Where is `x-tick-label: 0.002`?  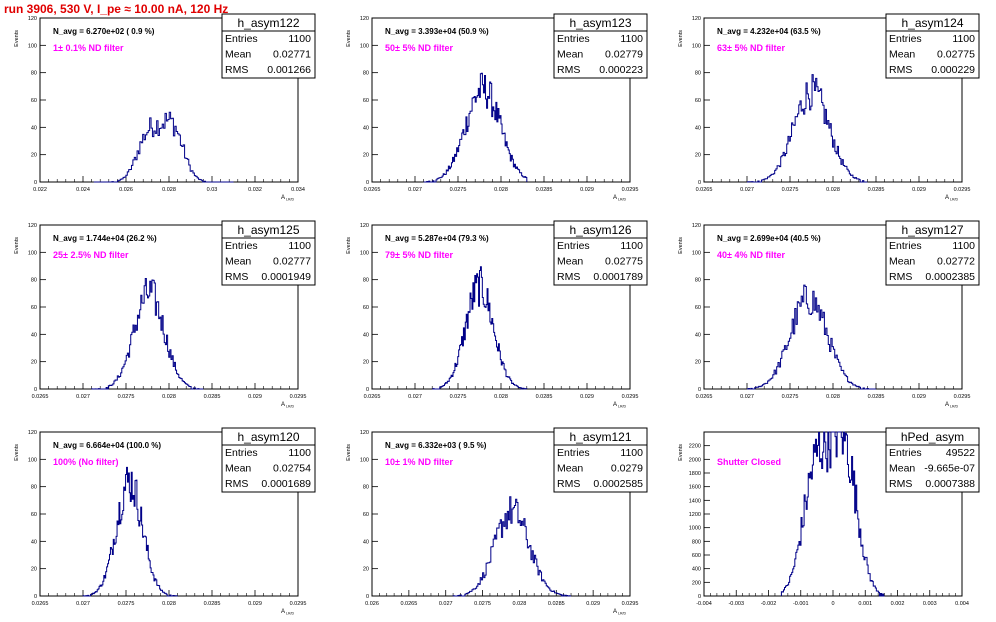 x-tick-label: 0.002 is located at coordinates (898, 604).